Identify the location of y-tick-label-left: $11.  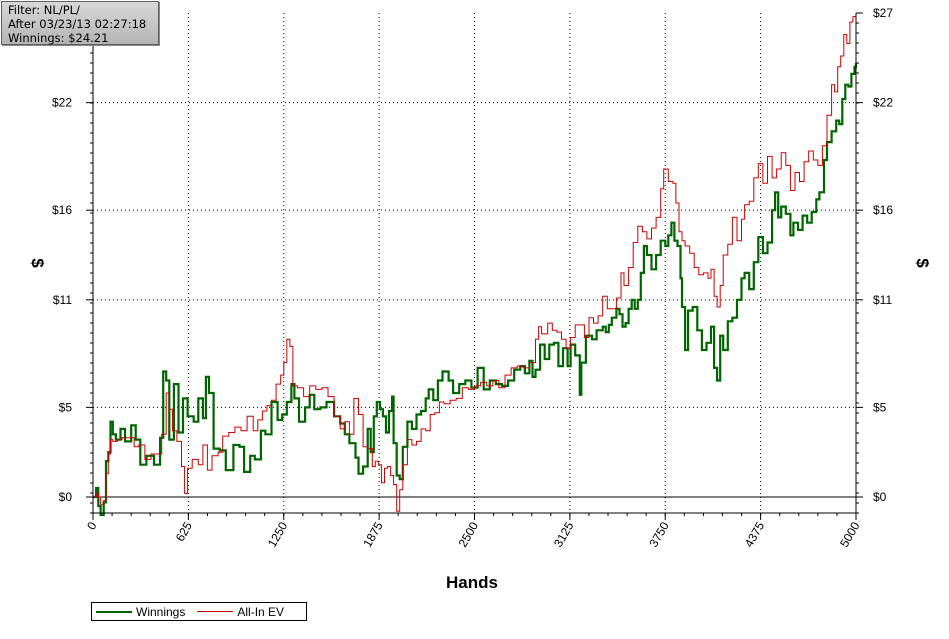
(62, 300).